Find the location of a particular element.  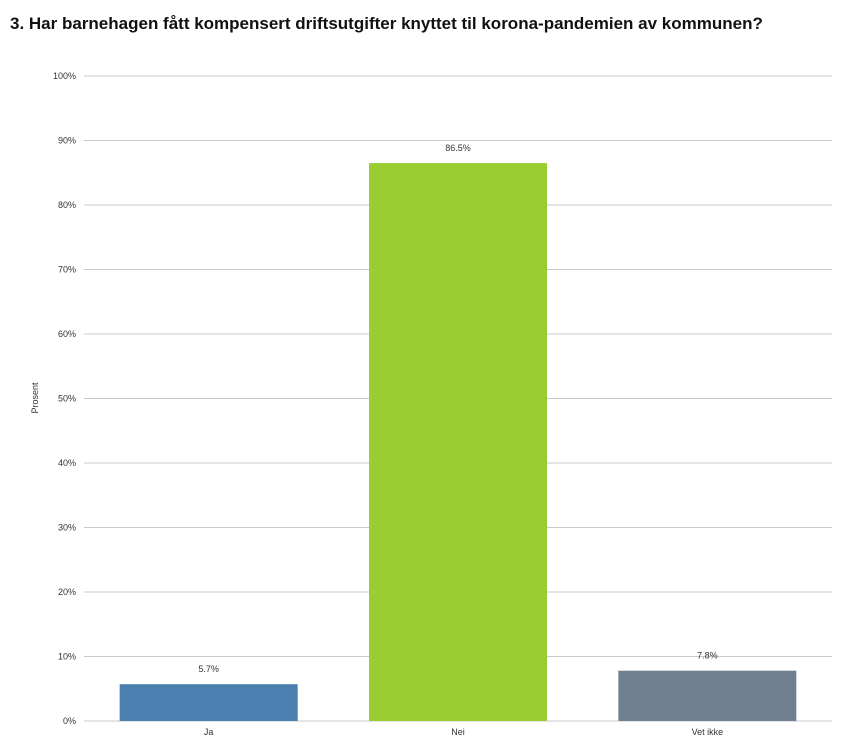

data-label: 7.8% is located at coordinates (707, 656).